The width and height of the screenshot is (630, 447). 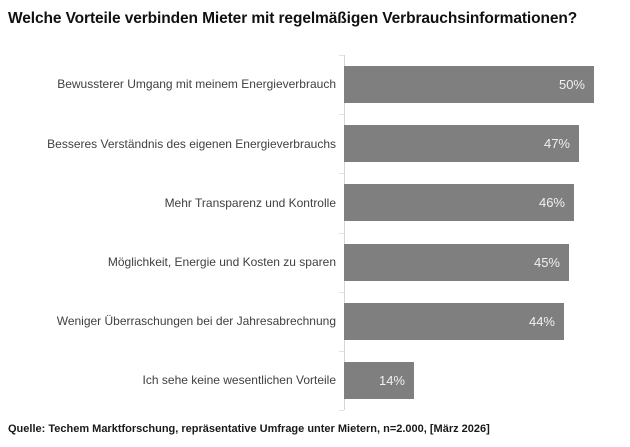 I want to click on bar: 46%, so click(x=459, y=203).